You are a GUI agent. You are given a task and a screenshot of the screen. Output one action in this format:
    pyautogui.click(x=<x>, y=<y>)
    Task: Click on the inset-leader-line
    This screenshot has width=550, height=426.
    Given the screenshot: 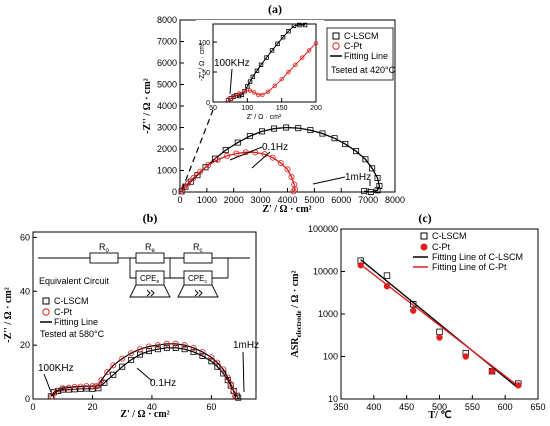 What is the action you would take?
    pyautogui.click(x=197, y=150)
    